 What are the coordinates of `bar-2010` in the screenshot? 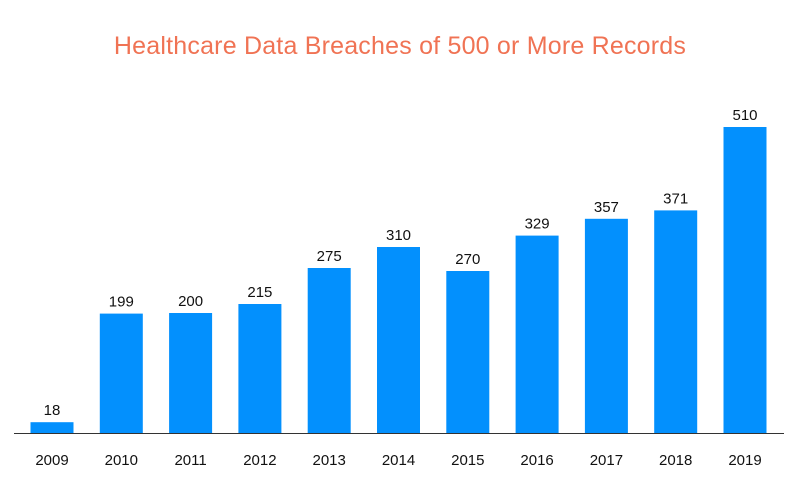 It's located at (121, 373).